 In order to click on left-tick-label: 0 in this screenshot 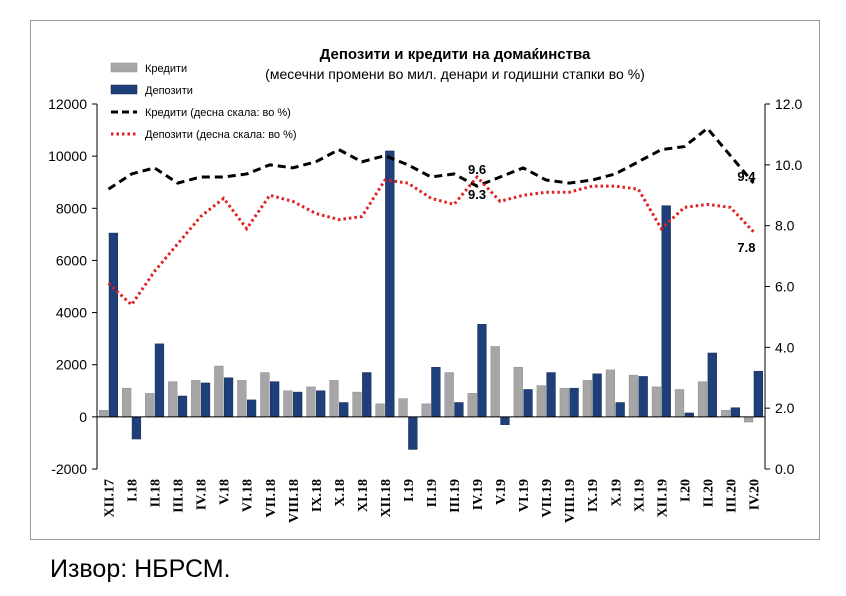, I will do `click(83, 417)`.